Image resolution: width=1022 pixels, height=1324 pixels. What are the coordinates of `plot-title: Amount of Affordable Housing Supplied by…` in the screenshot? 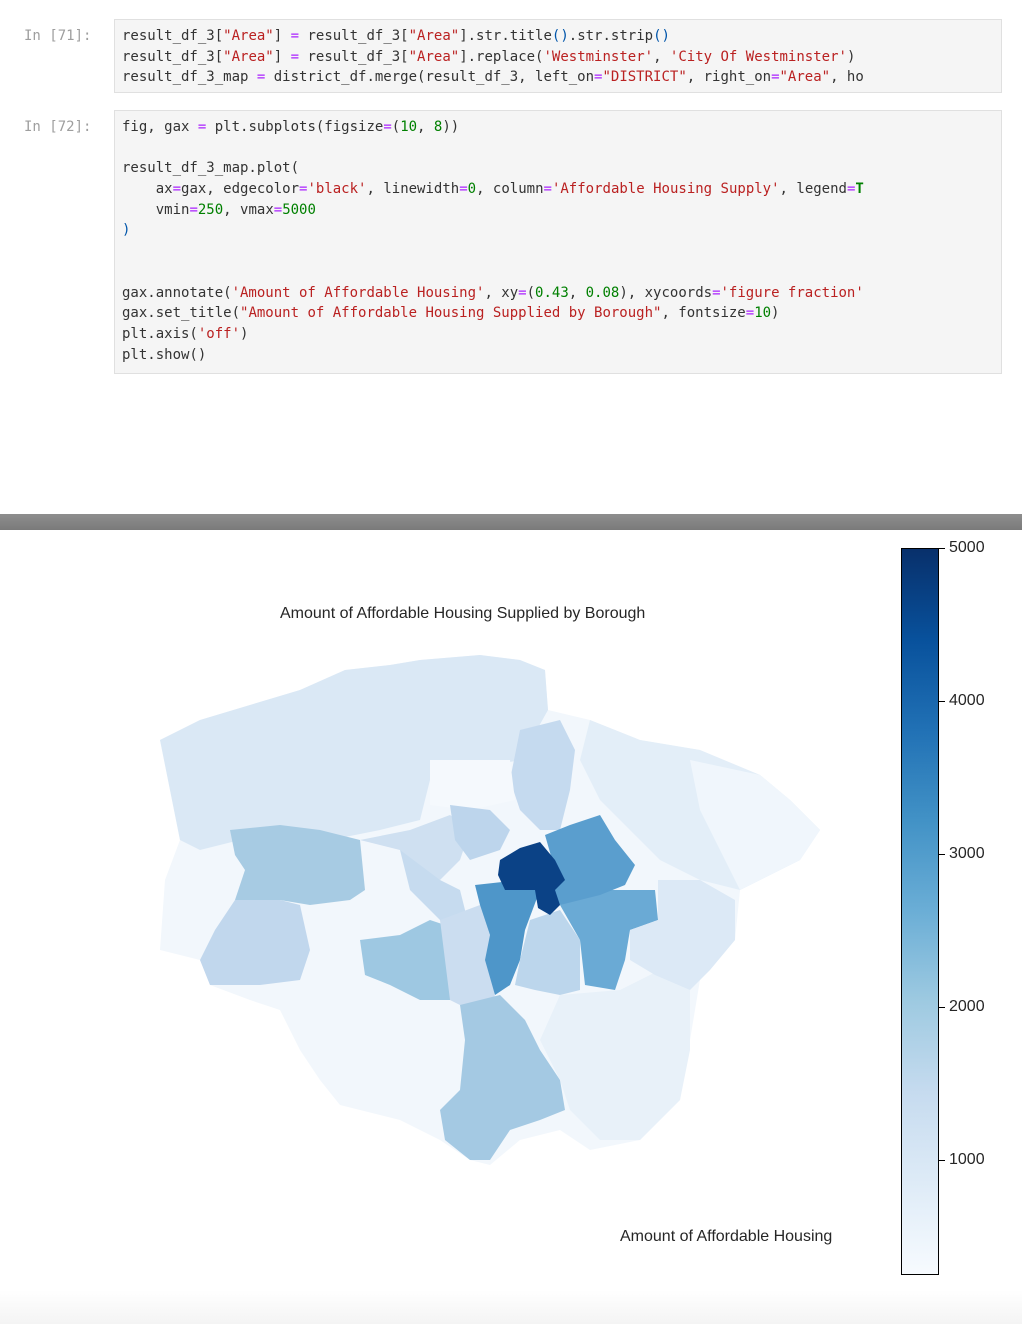 It's located at (463, 613).